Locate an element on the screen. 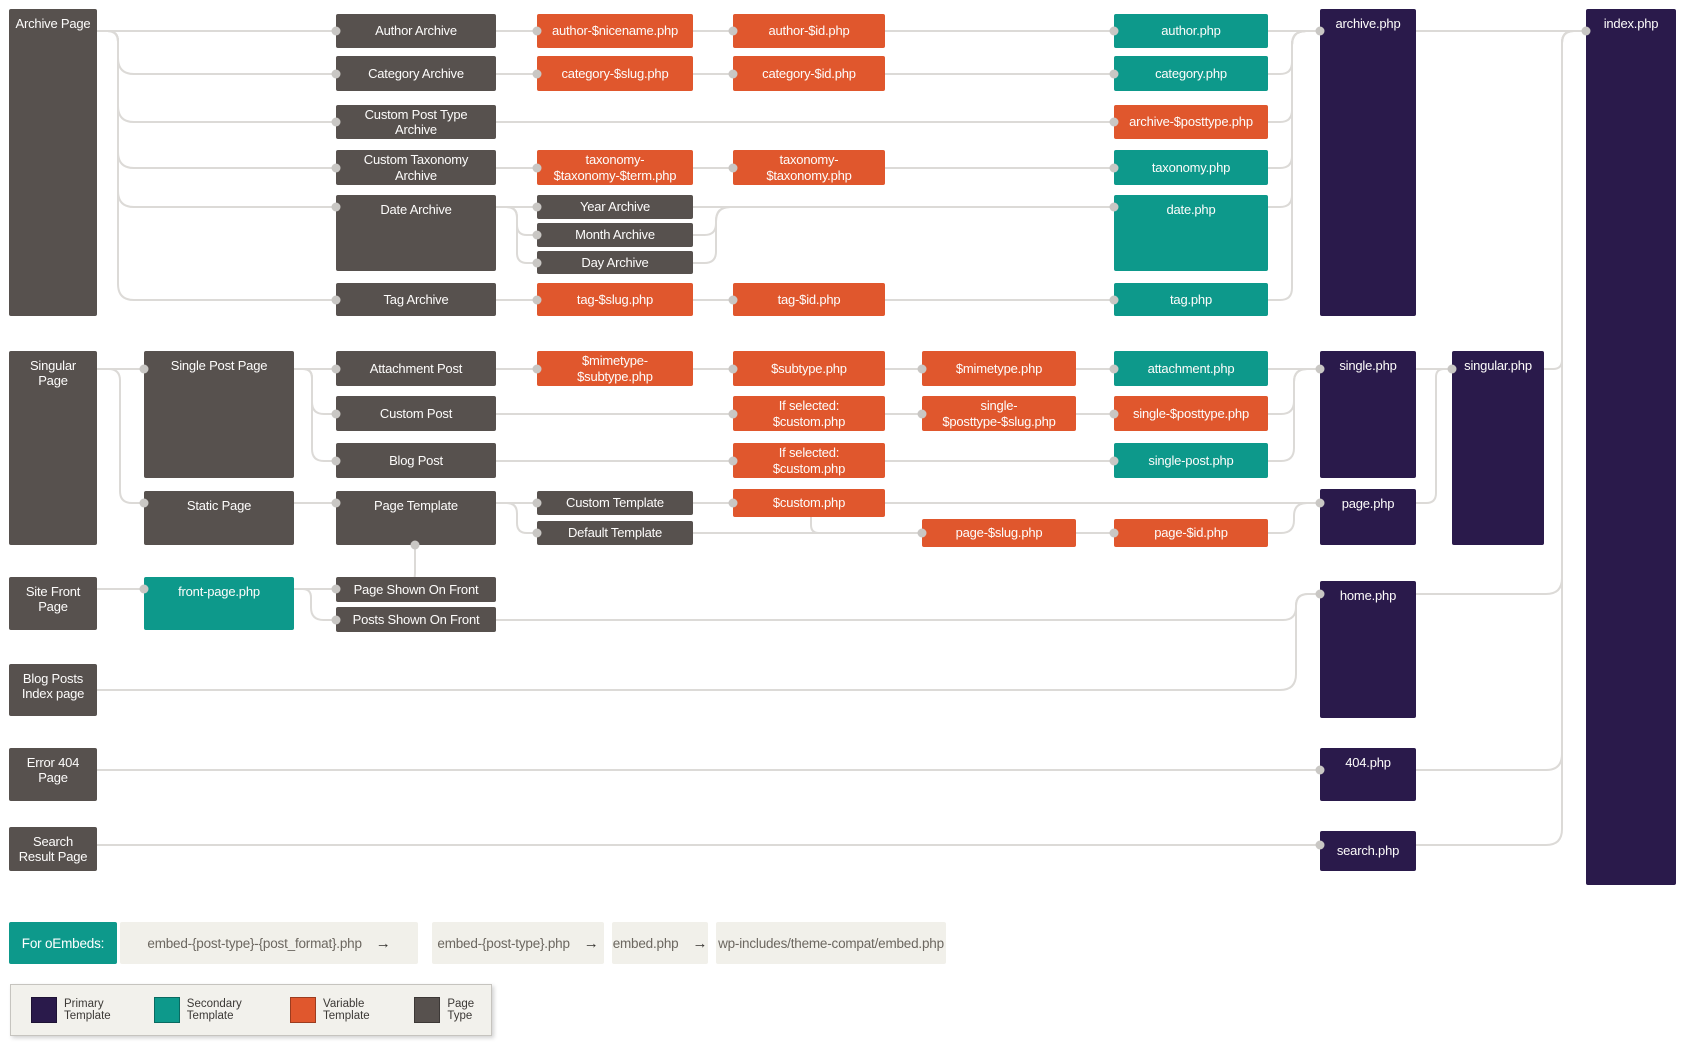 The width and height of the screenshot is (1685, 1051). node-page-shown-on-front: Page Shown On Front is located at coordinates (416, 589).